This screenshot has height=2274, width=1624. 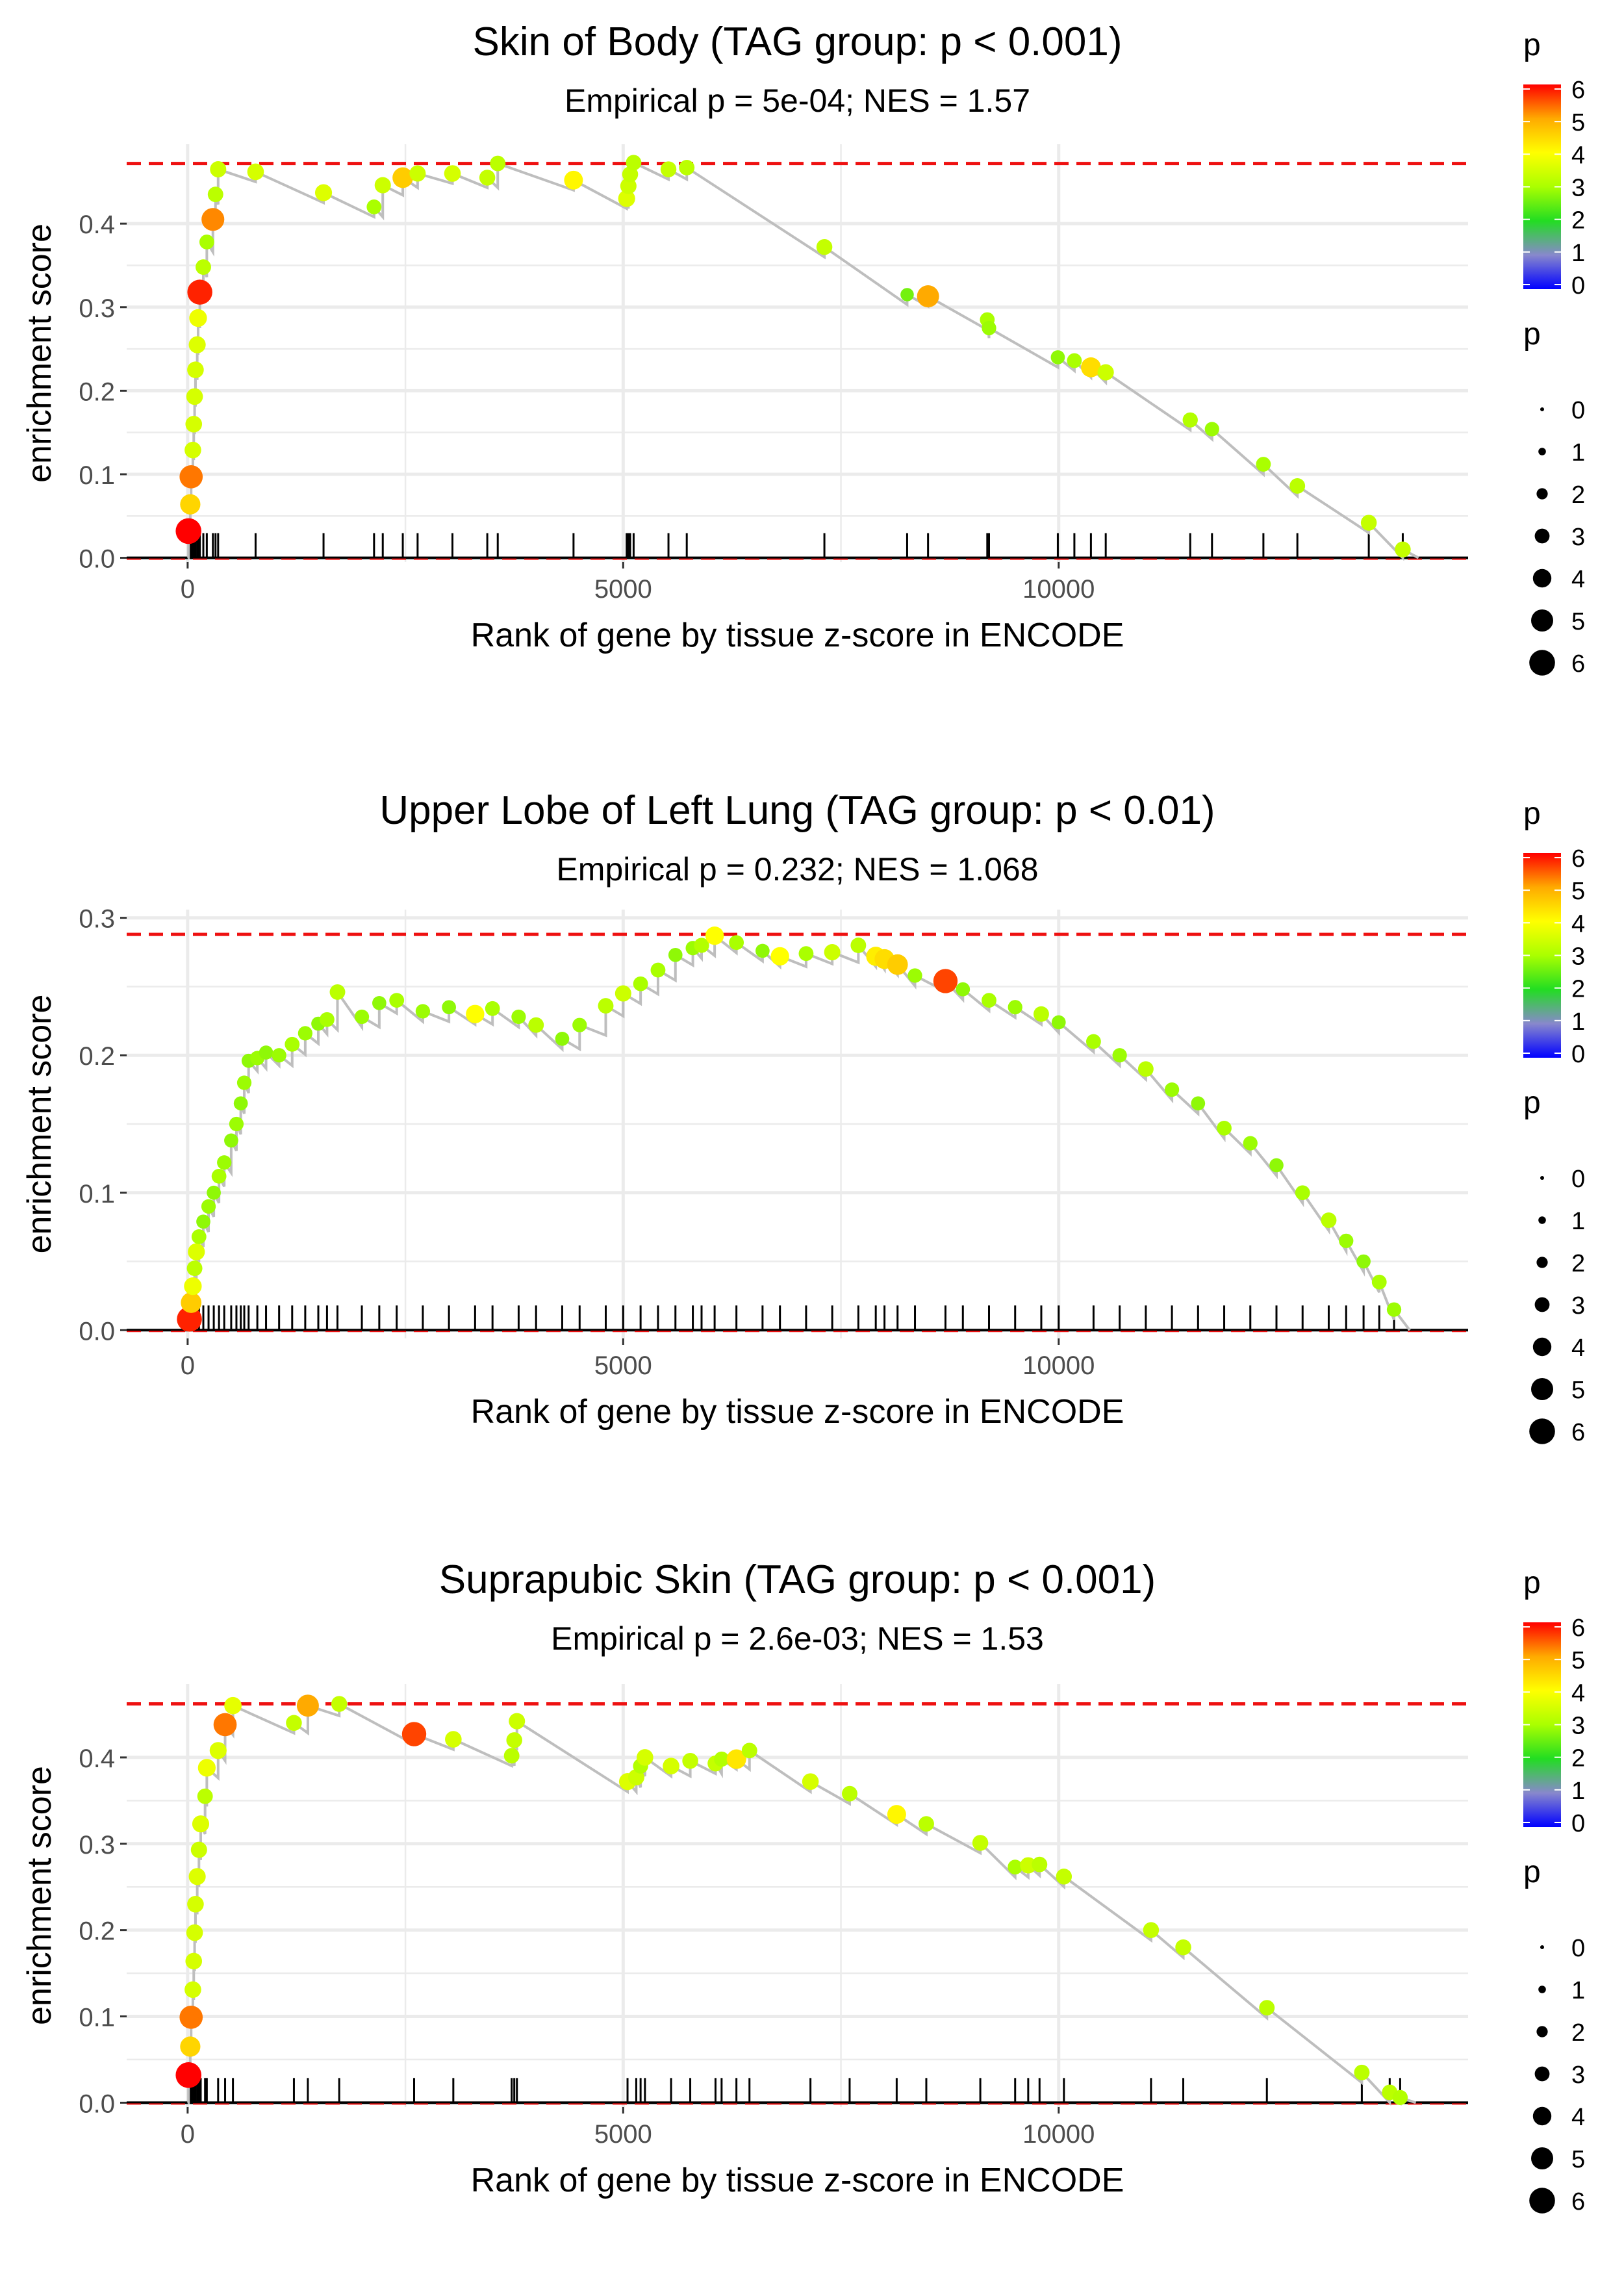 I want to click on size-legend-title: p, so click(x=1532, y=334).